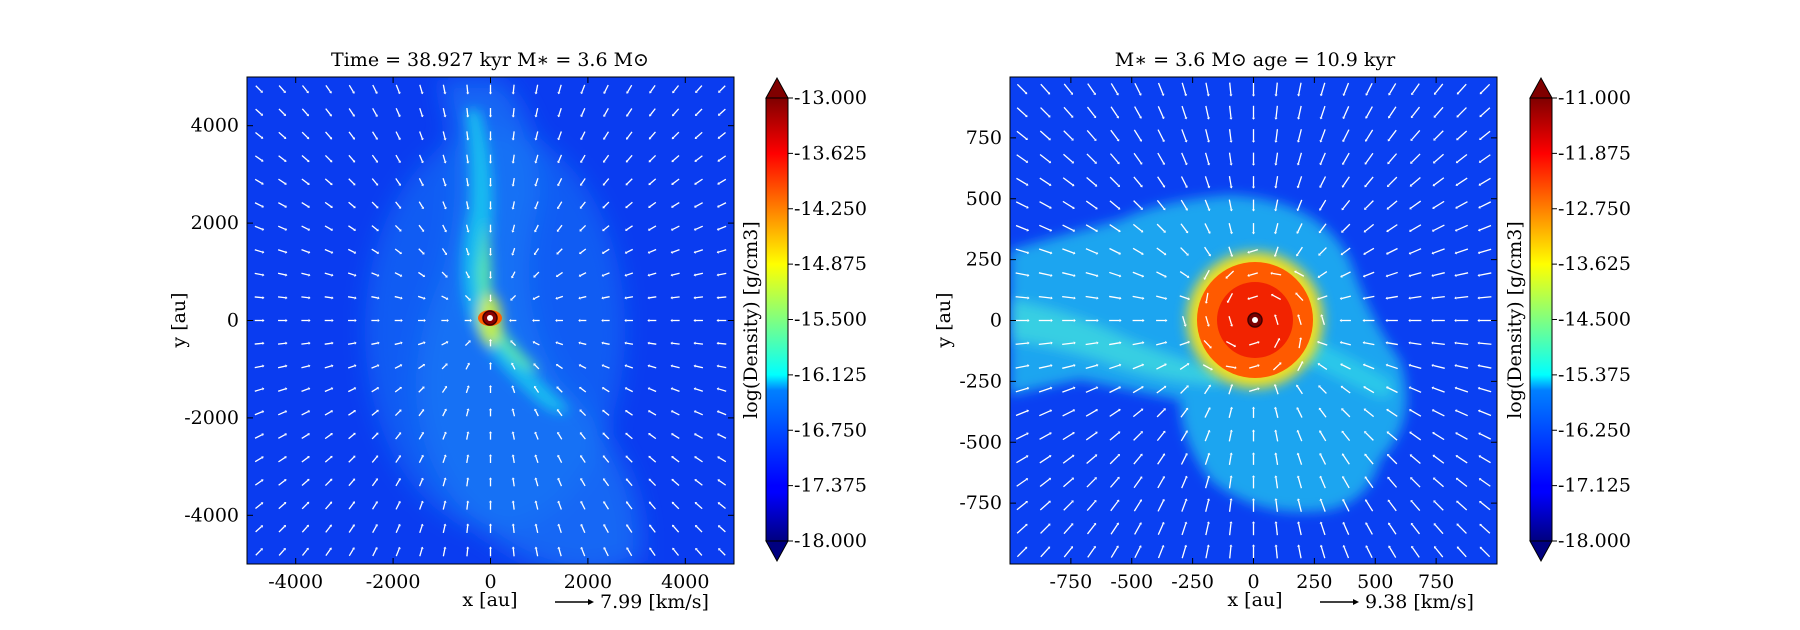 This screenshot has height=630, width=1800. I want to click on panel-right-ytick-label: 750, so click(984, 138).